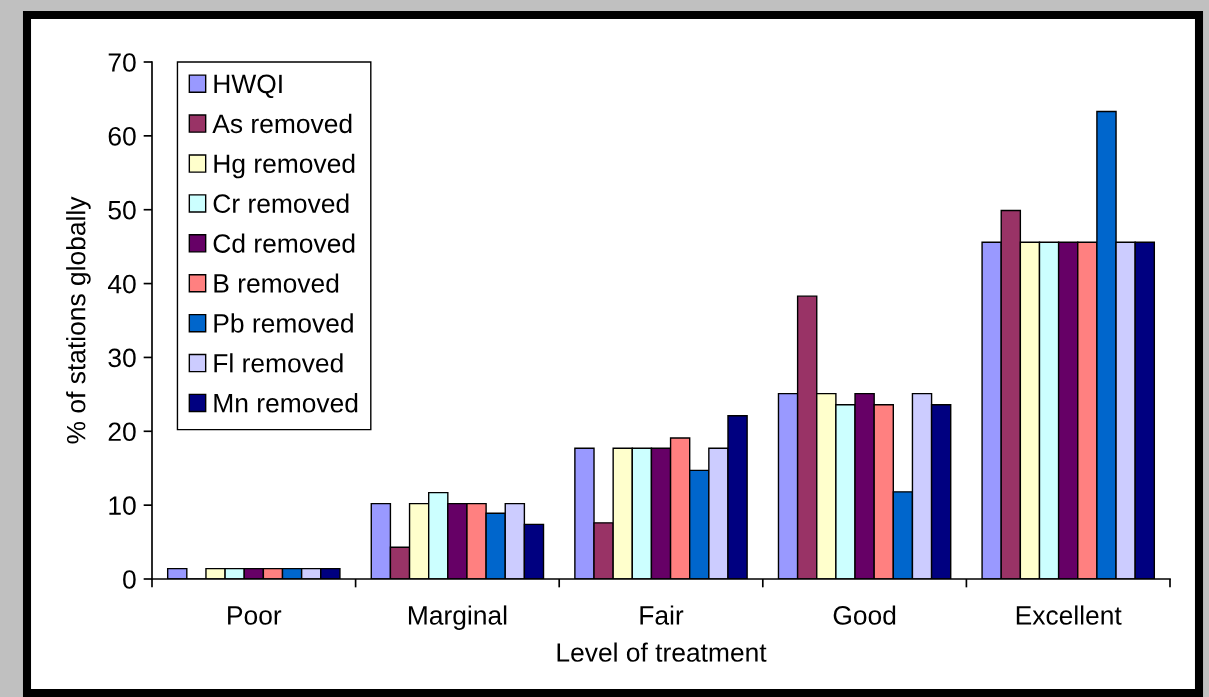 The height and width of the screenshot is (697, 1209). I want to click on x-tick-label: Marginal, so click(457, 617).